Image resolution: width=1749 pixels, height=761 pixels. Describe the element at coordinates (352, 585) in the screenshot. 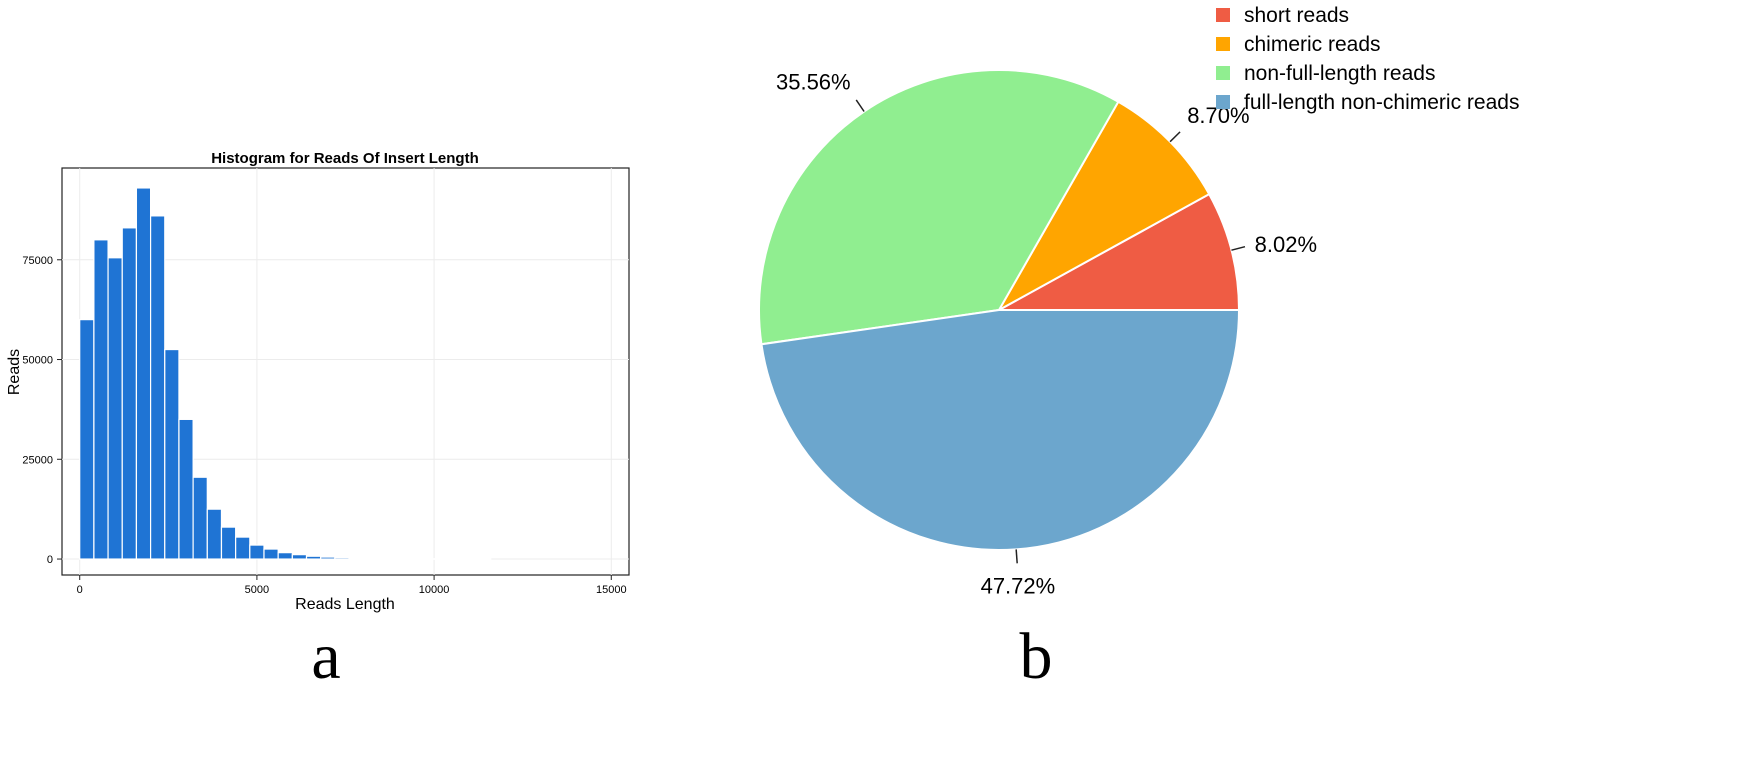

I see `histogram-x-ticks: 0 5000 10000 15000` at that location.